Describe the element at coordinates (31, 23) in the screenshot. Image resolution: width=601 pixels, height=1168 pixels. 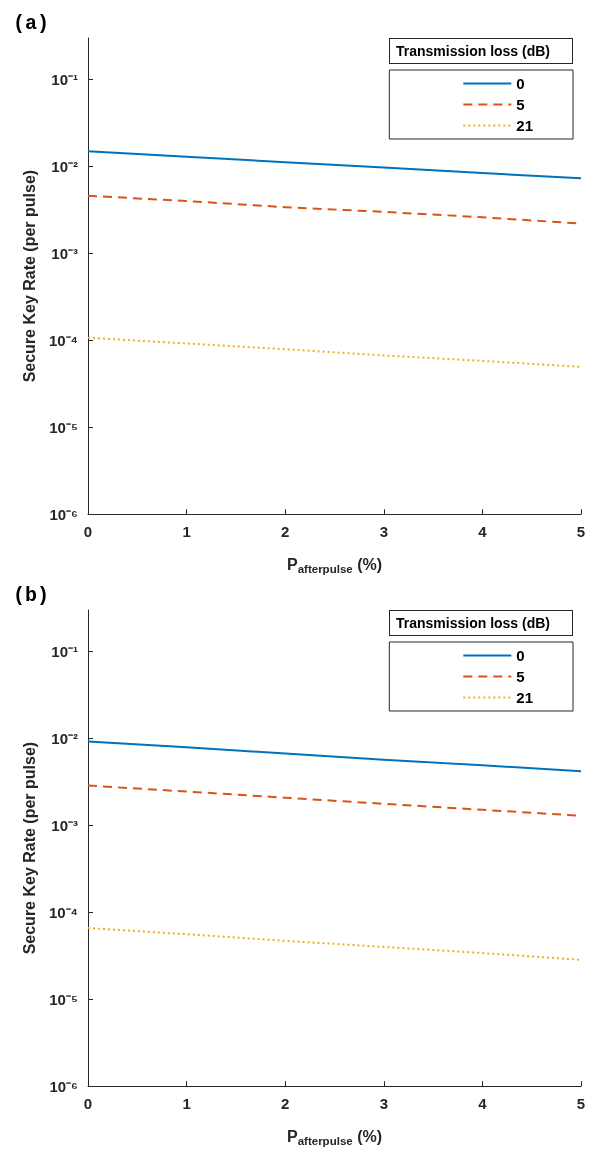
I see `chart-title: (a)` at that location.